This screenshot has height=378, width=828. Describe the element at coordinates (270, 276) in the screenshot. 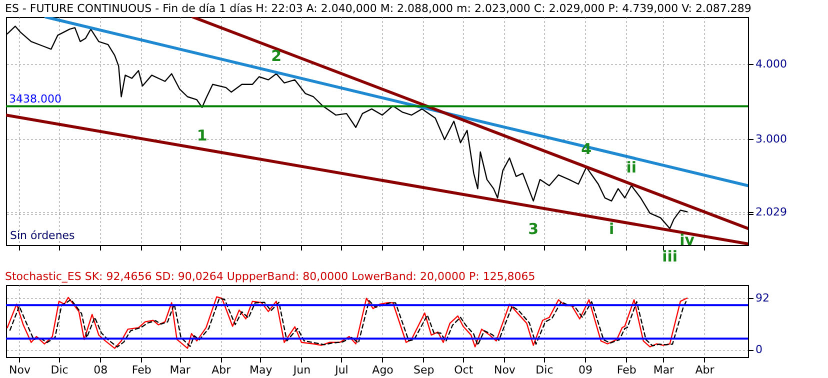

I see `chart-title: Stochastic_ES SK: 92,4656 SD: 90,0264 UppperBand: 80,0000 LowerBand: 20,0000 P: 125,8065` at that location.